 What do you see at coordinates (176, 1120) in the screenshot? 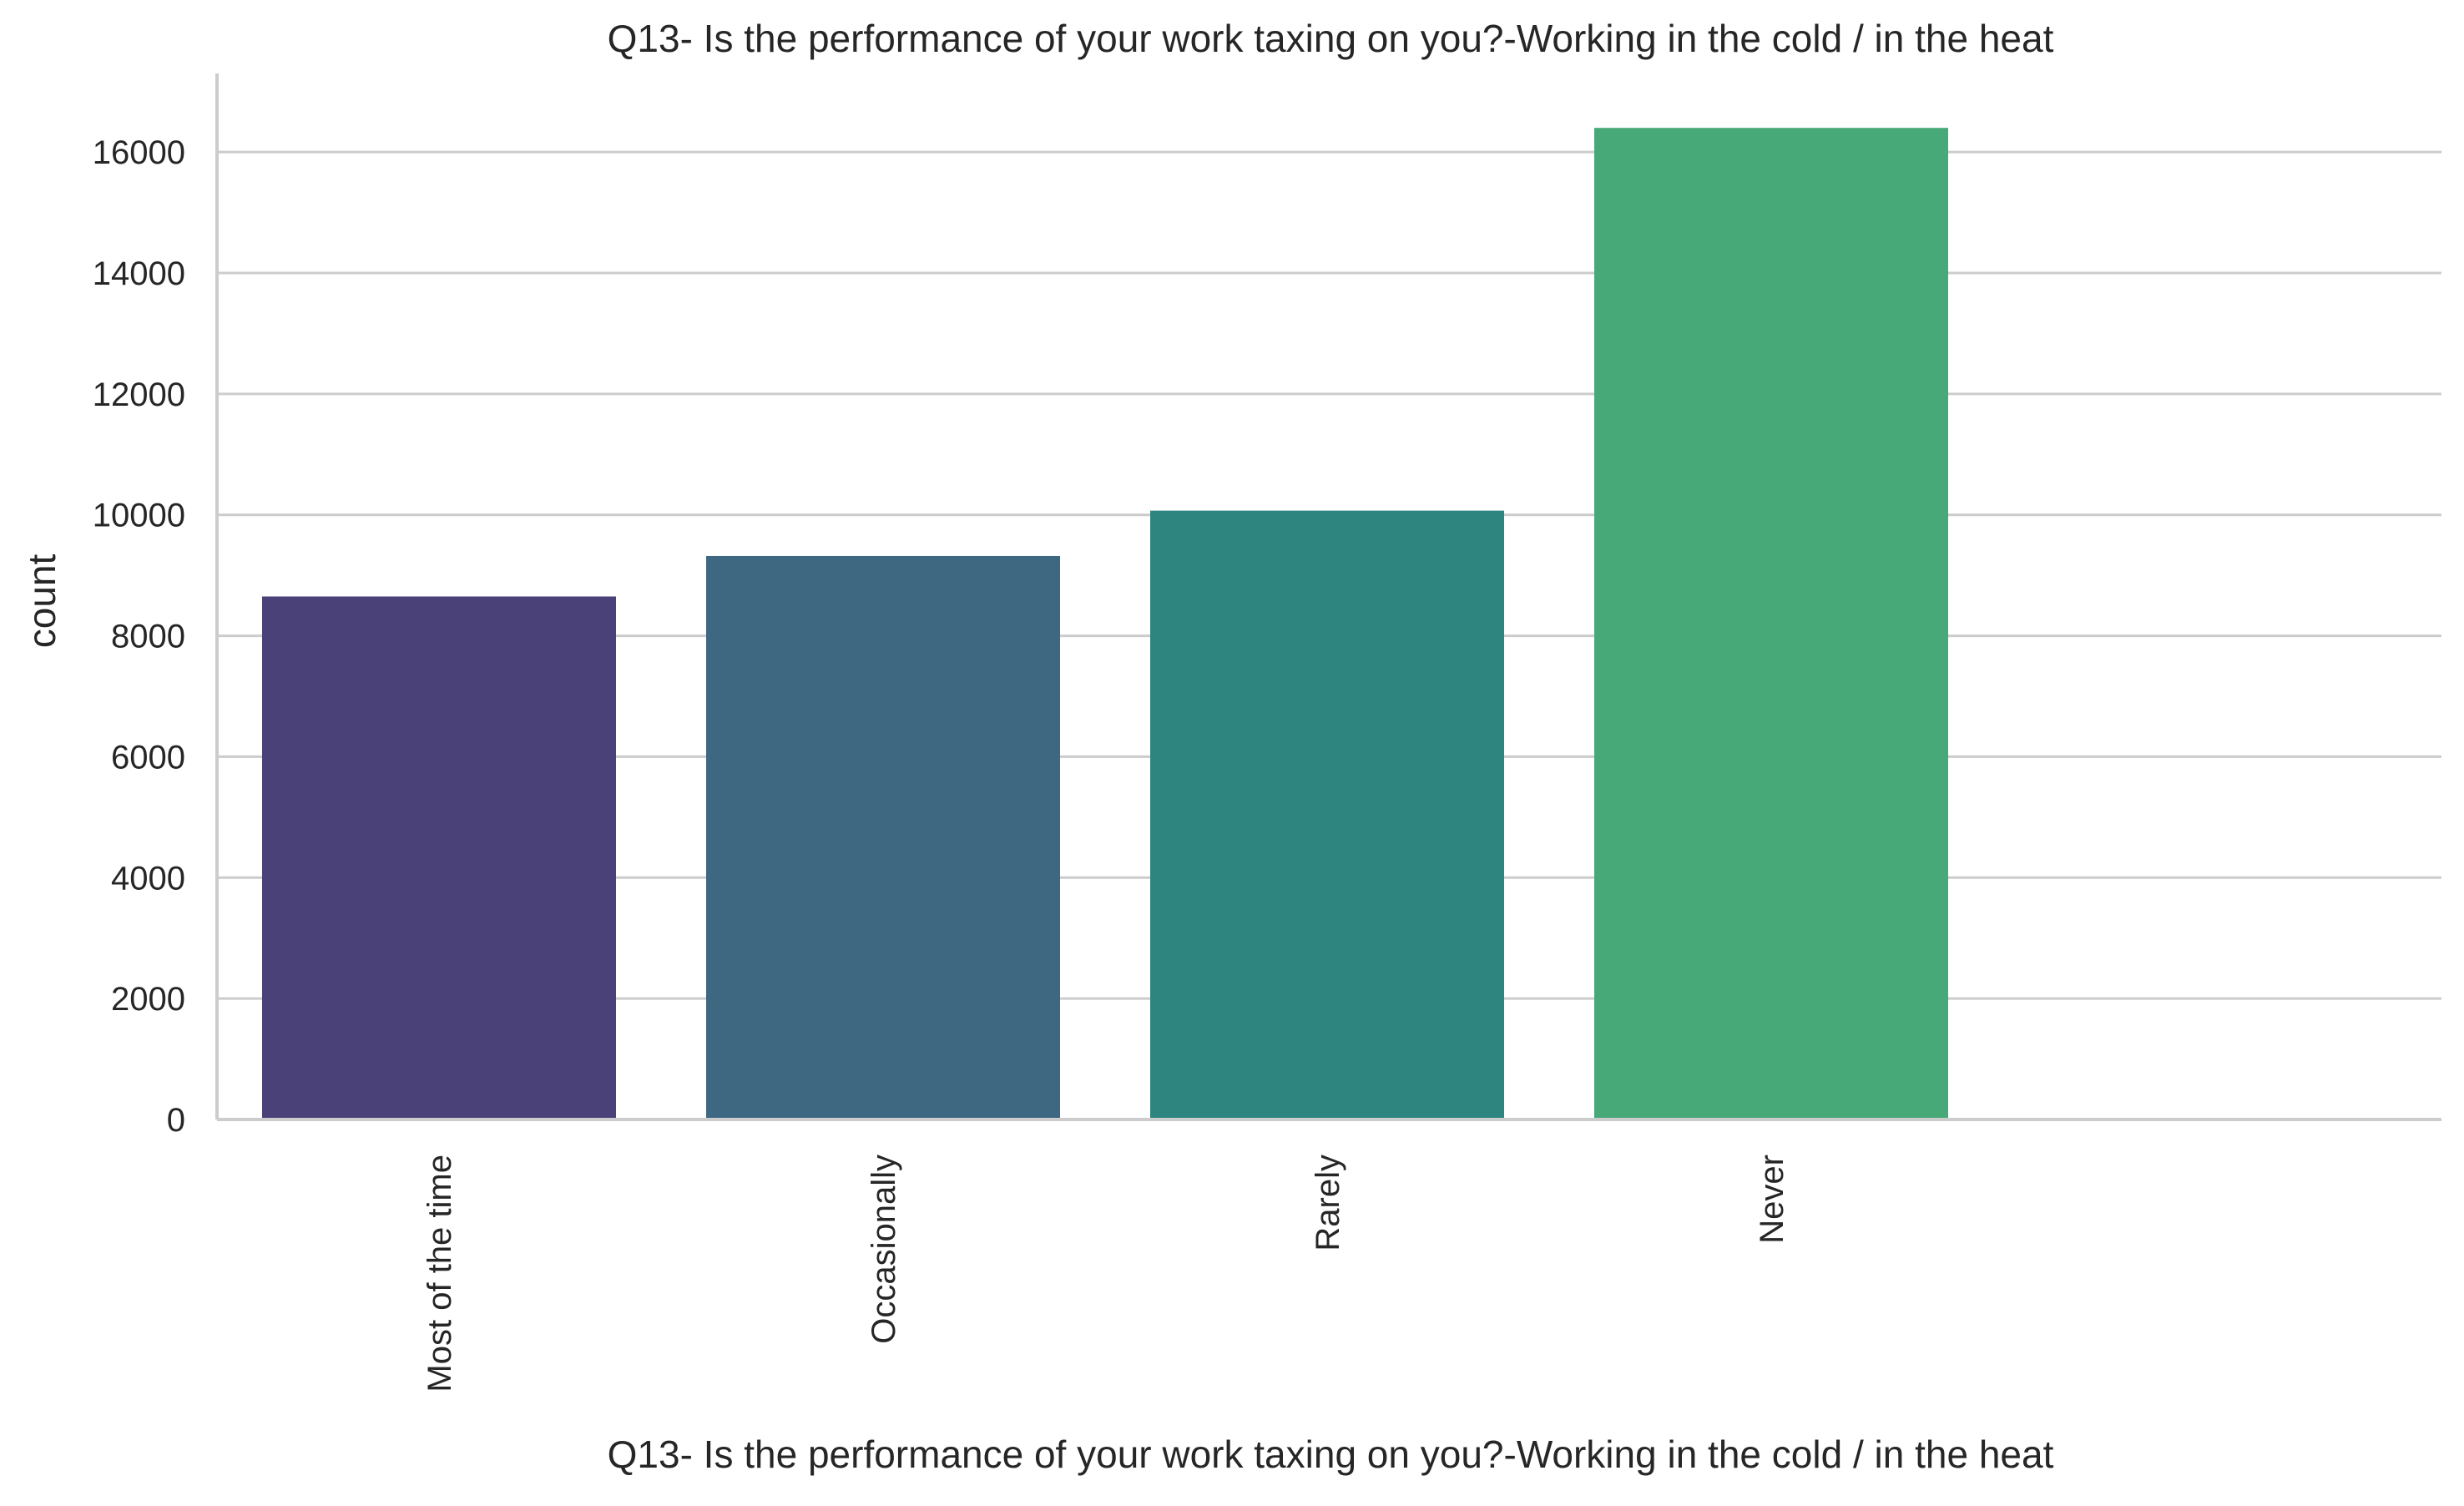
I see `y-tick-label: 0` at bounding box center [176, 1120].